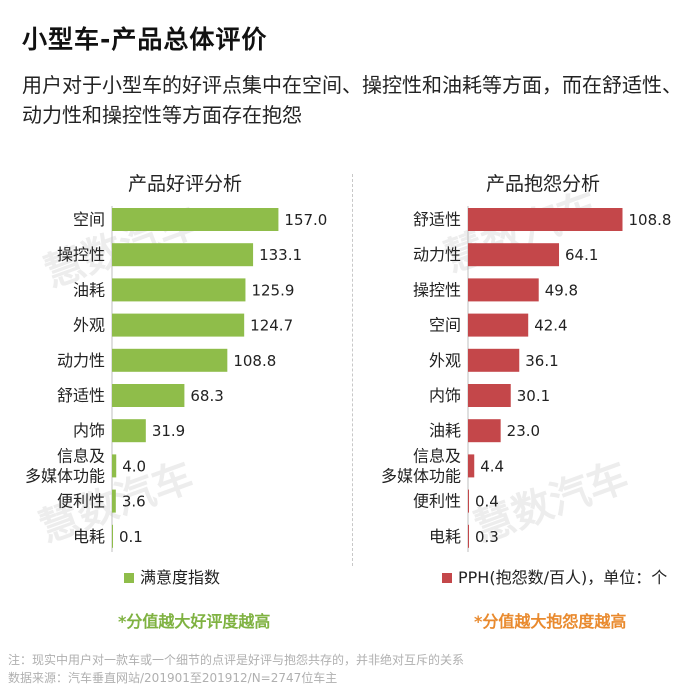  Describe the element at coordinates (437, 455) in the screenshot. I see `neg-category-label-7-0: 信息及` at that location.